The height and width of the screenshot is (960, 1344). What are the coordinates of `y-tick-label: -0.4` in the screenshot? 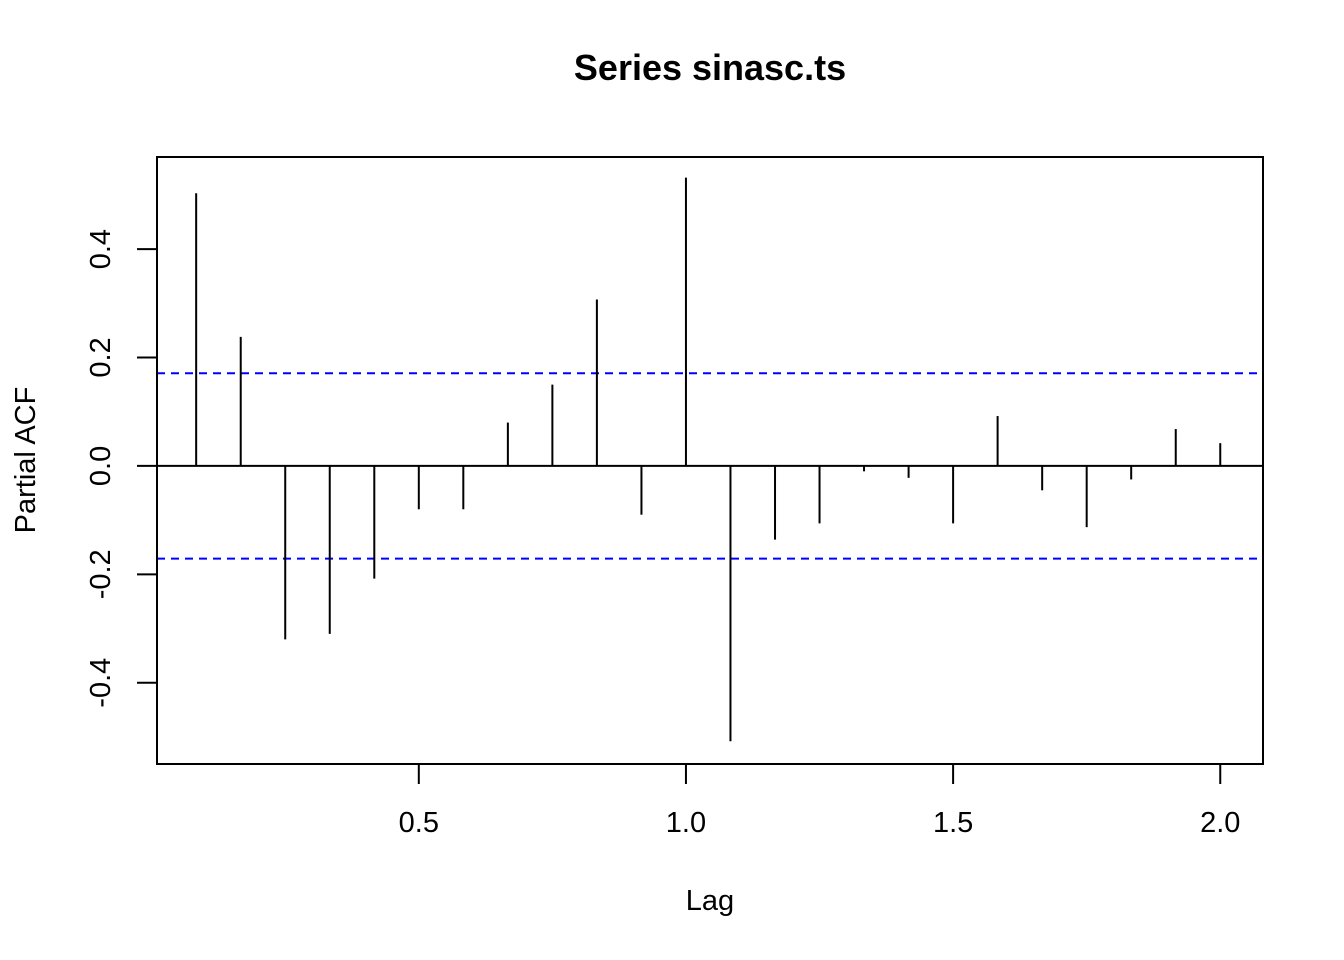 It's located at (101, 683).